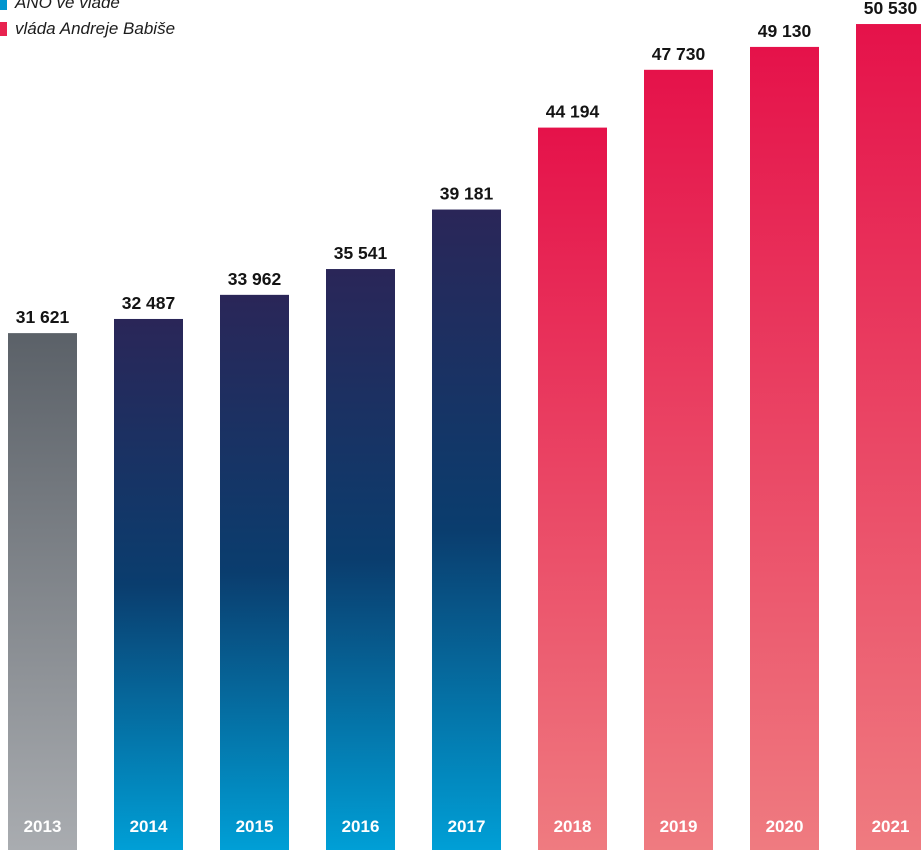 The height and width of the screenshot is (850, 921). I want to click on bar-value-label-2018: 44 194, so click(573, 112).